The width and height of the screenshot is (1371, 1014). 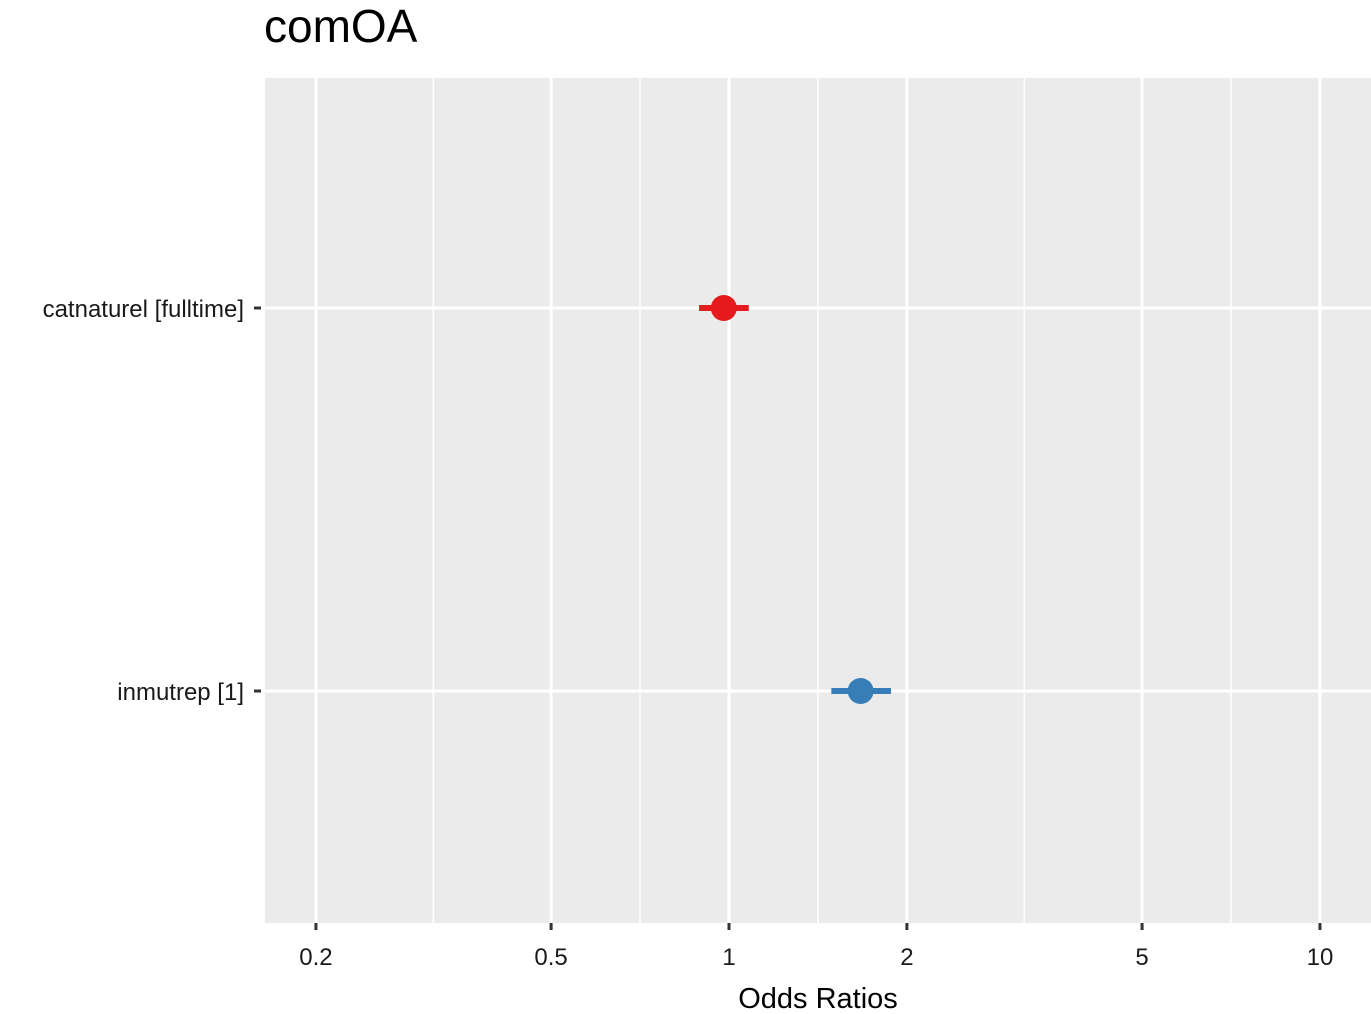 What do you see at coordinates (1320, 957) in the screenshot?
I see `x-tick-label: 10` at bounding box center [1320, 957].